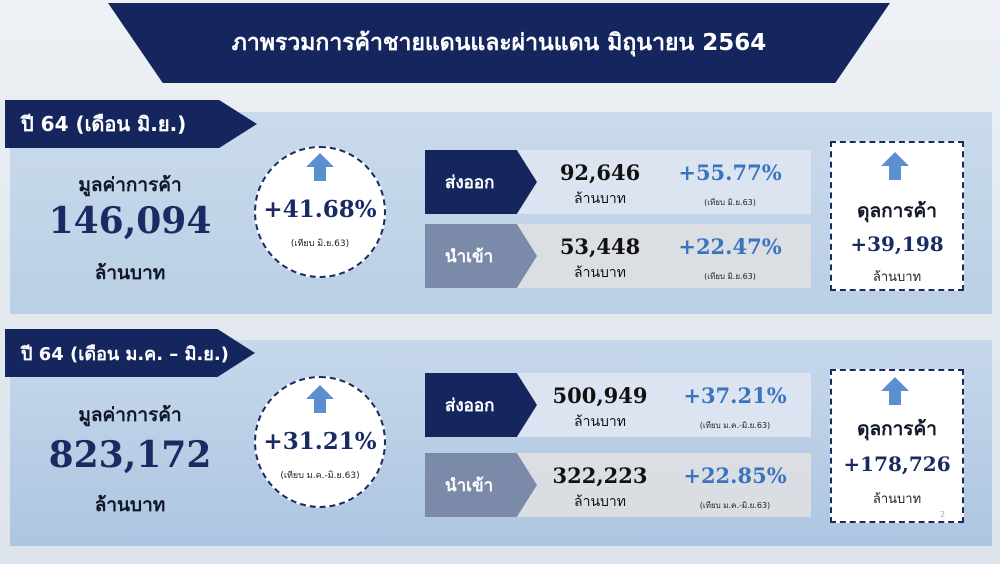 This screenshot has width=1000, height=564. Describe the element at coordinates (735, 425) in the screenshot. I see `export-note: (เทียบ ม.ค.-มิ.ย.63)` at that location.